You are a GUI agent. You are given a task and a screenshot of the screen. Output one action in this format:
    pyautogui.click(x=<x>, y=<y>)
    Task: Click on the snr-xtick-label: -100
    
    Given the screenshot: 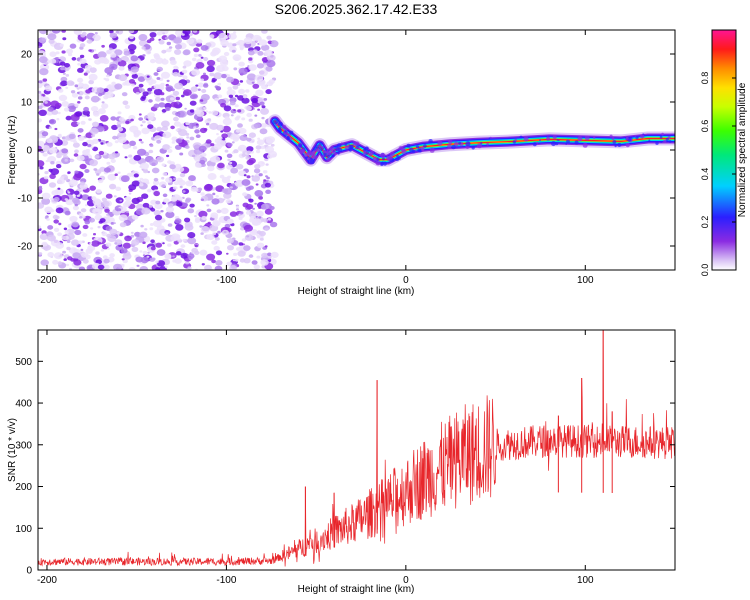 What is the action you would take?
    pyautogui.click(x=226, y=580)
    